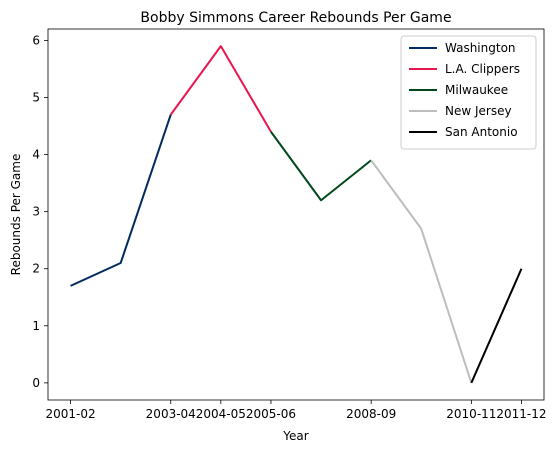 This screenshot has height=453, width=560. Describe the element at coordinates (36, 97) in the screenshot. I see `y-tick-label: 5` at that location.